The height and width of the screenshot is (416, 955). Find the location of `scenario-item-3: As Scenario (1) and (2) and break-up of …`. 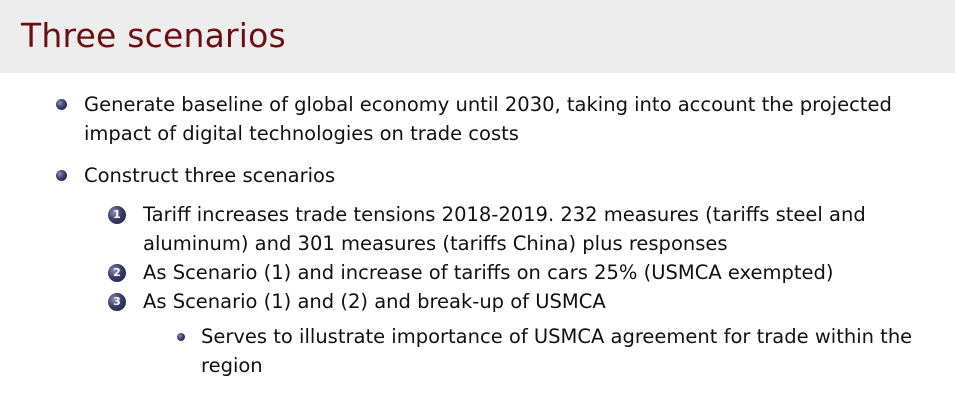

scenario-item-3: As Scenario (1) and (2) and break-up of … is located at coordinates (374, 301).